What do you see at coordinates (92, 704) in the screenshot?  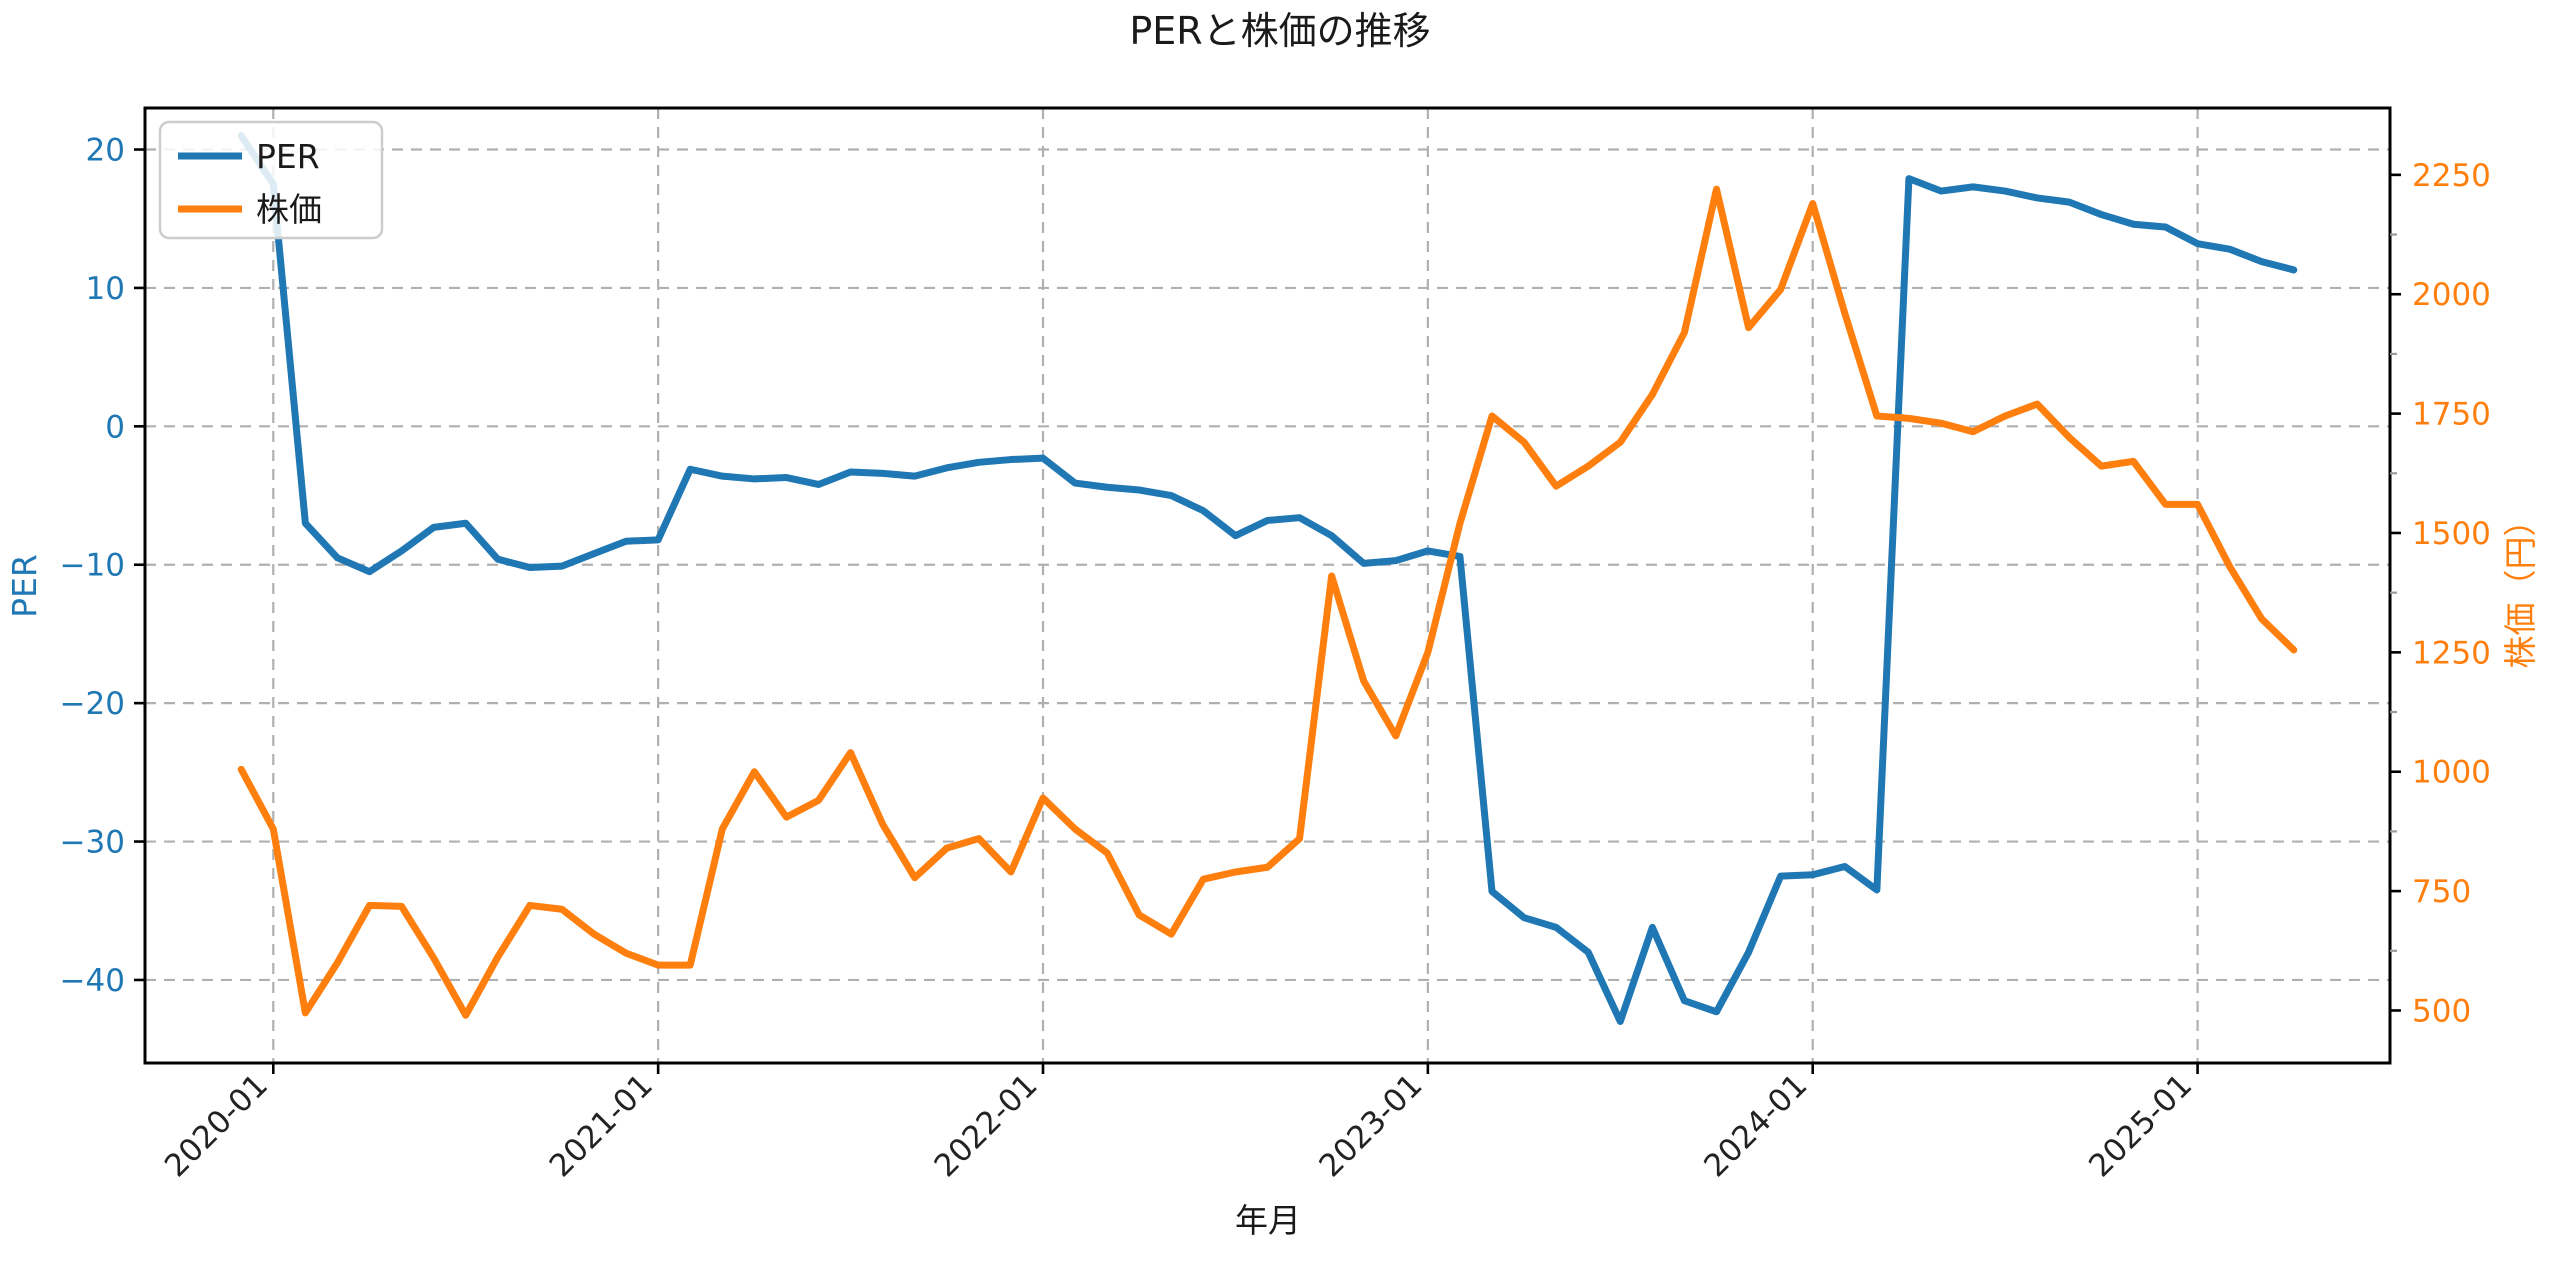 I see `y-left-tick-label: −20` at bounding box center [92, 704].